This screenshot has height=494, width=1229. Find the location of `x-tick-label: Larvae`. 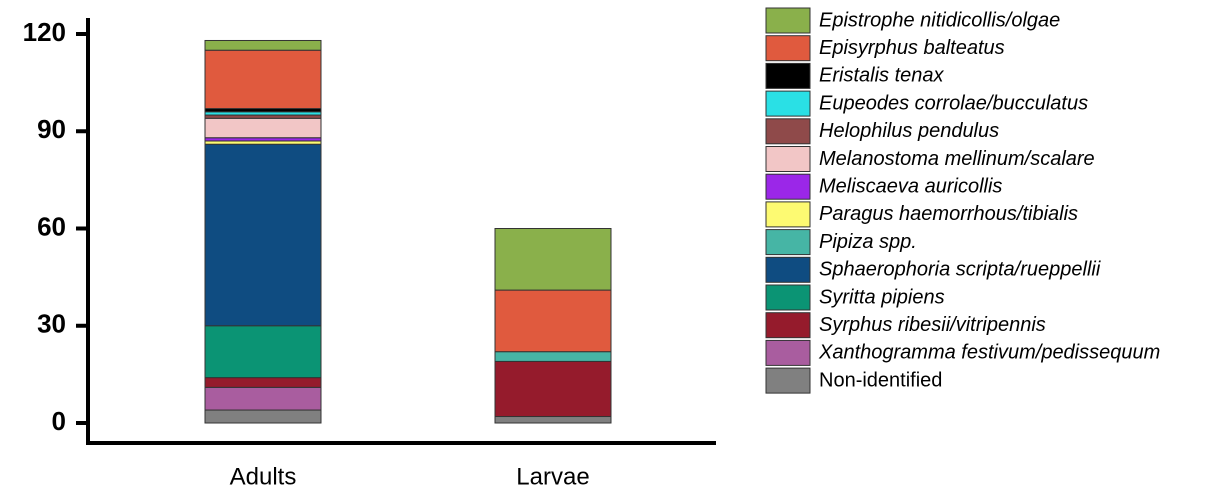

x-tick-label: Larvae is located at coordinates (552, 476).